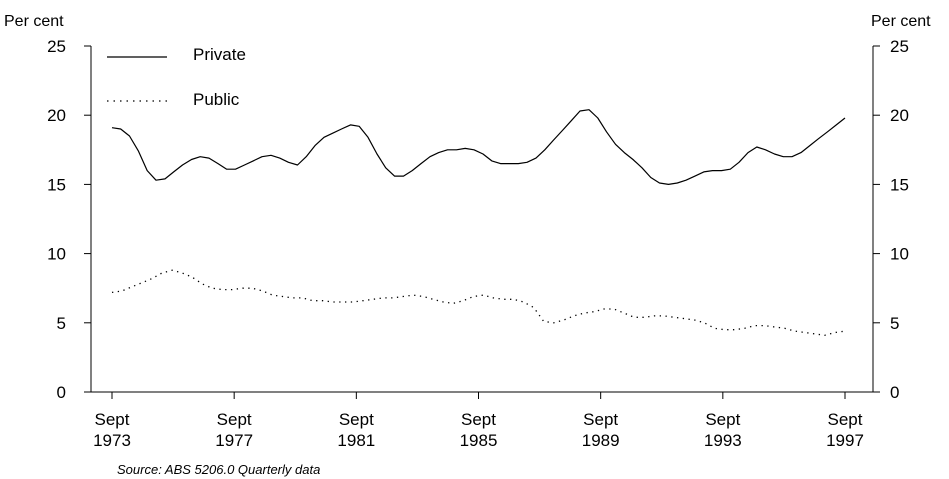 This screenshot has height=479, width=949. Describe the element at coordinates (216, 99) in the screenshot. I see `legend-public-label: Public` at that location.